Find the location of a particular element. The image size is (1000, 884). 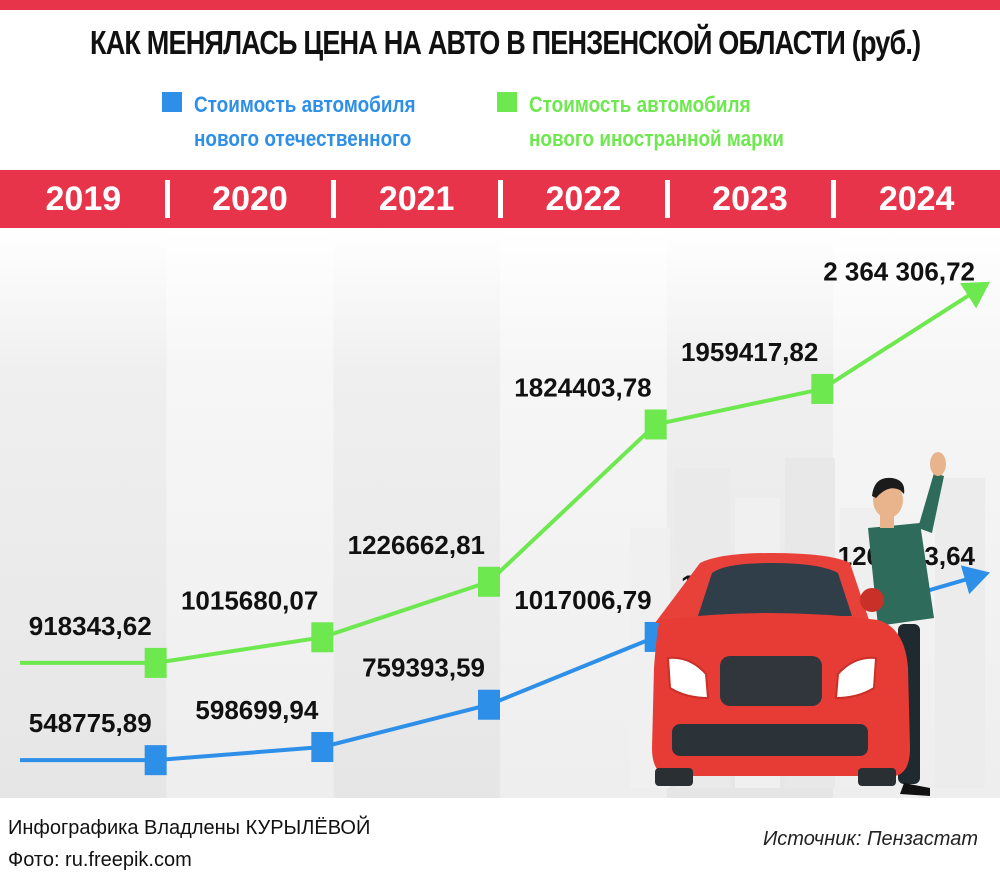

value-label-s0-2020: 598699,94 is located at coordinates (256, 710).